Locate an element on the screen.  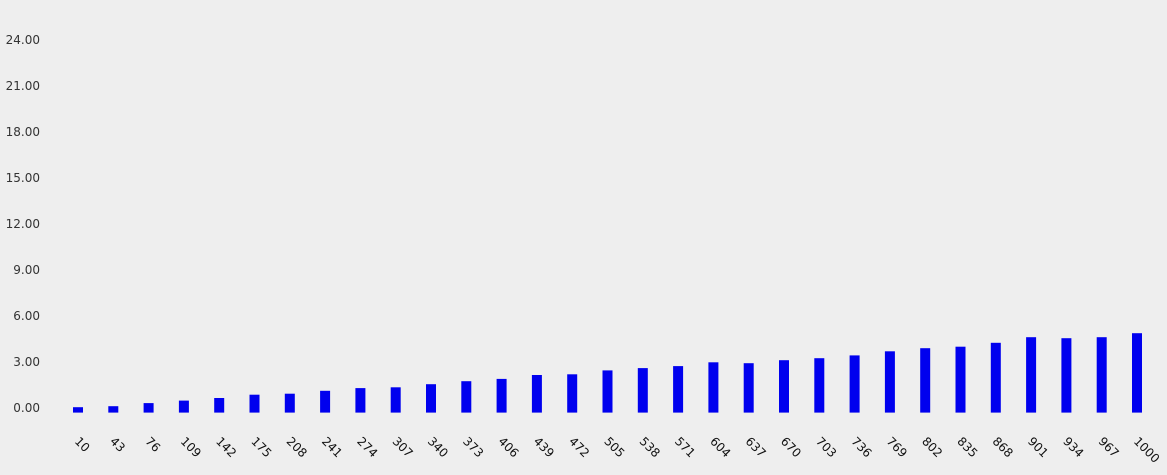
x-tick-label: 769 is located at coordinates (897, 447).